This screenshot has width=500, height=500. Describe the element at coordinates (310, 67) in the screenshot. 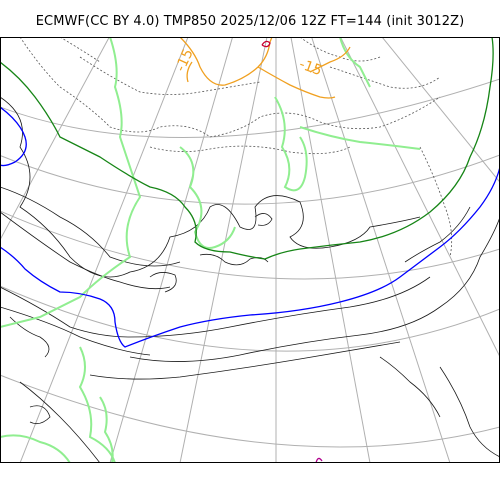

I see `contour-label: -15` at that location.